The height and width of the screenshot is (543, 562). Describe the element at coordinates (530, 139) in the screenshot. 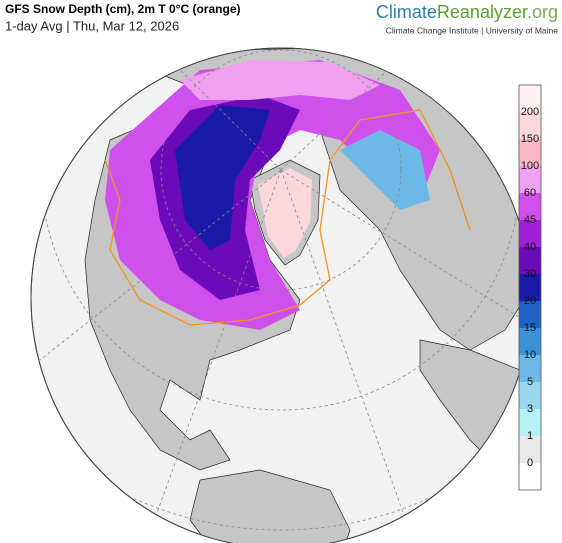

I see `colorbar-label: 150` at that location.